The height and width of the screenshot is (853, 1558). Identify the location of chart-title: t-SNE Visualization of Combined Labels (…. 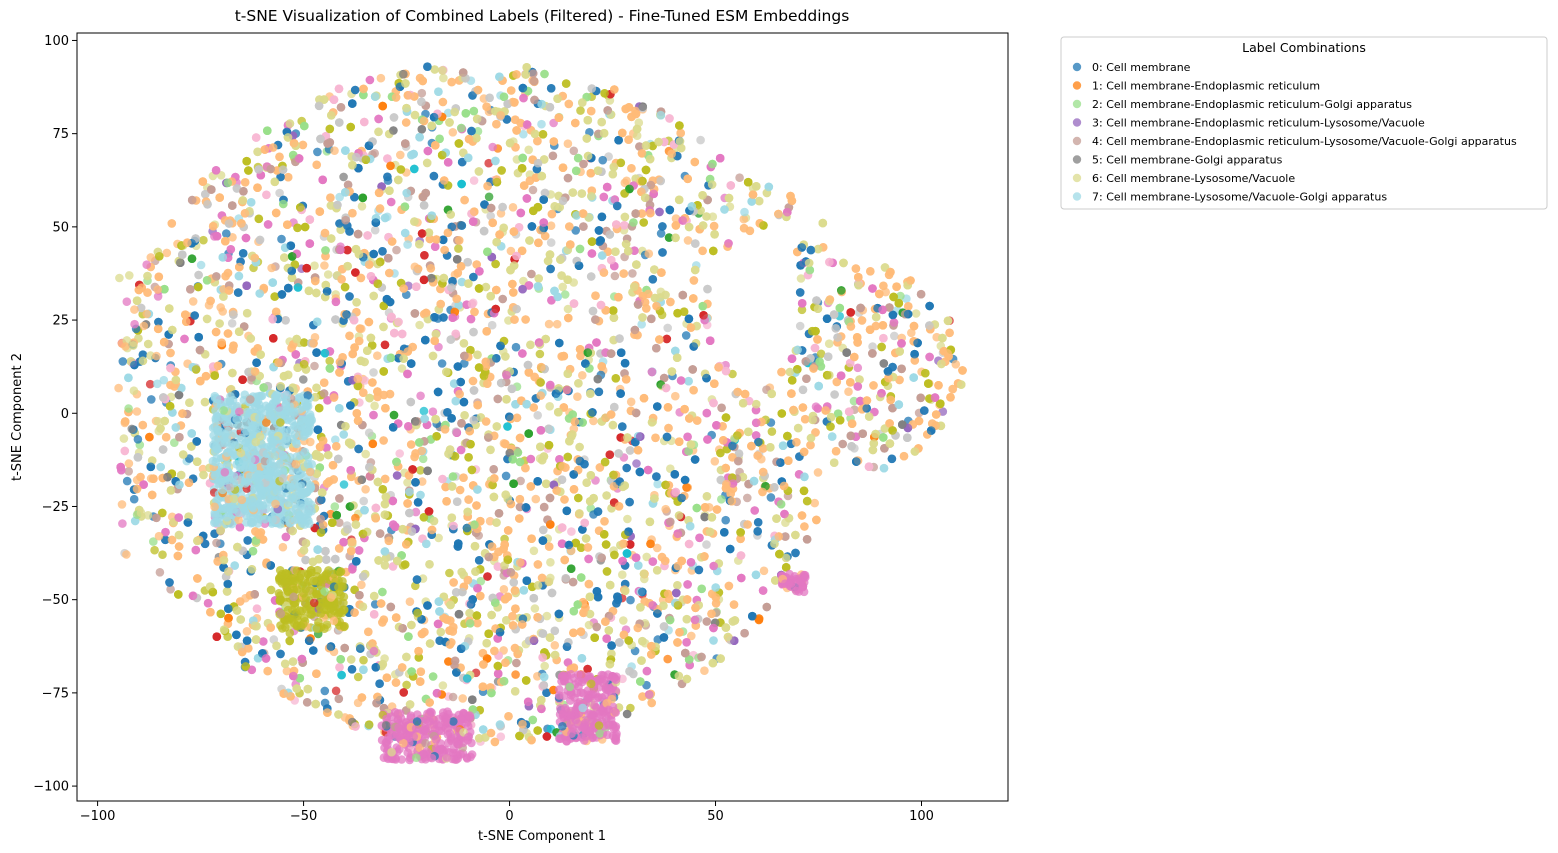
(542, 16).